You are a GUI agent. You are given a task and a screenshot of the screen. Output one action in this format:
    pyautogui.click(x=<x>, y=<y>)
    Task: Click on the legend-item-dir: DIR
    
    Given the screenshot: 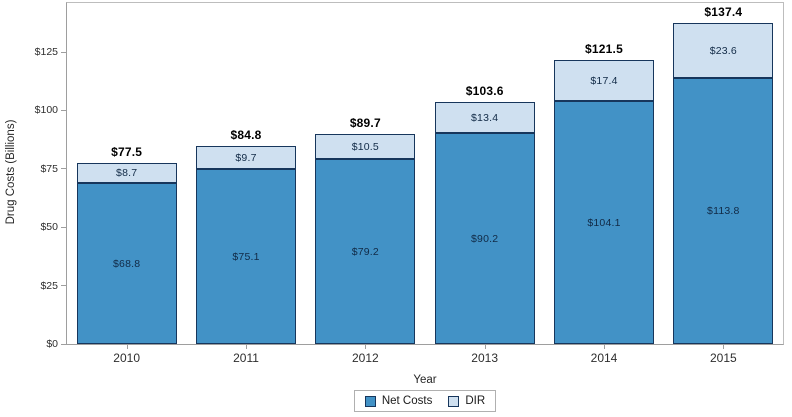 What is the action you would take?
    pyautogui.click(x=466, y=401)
    